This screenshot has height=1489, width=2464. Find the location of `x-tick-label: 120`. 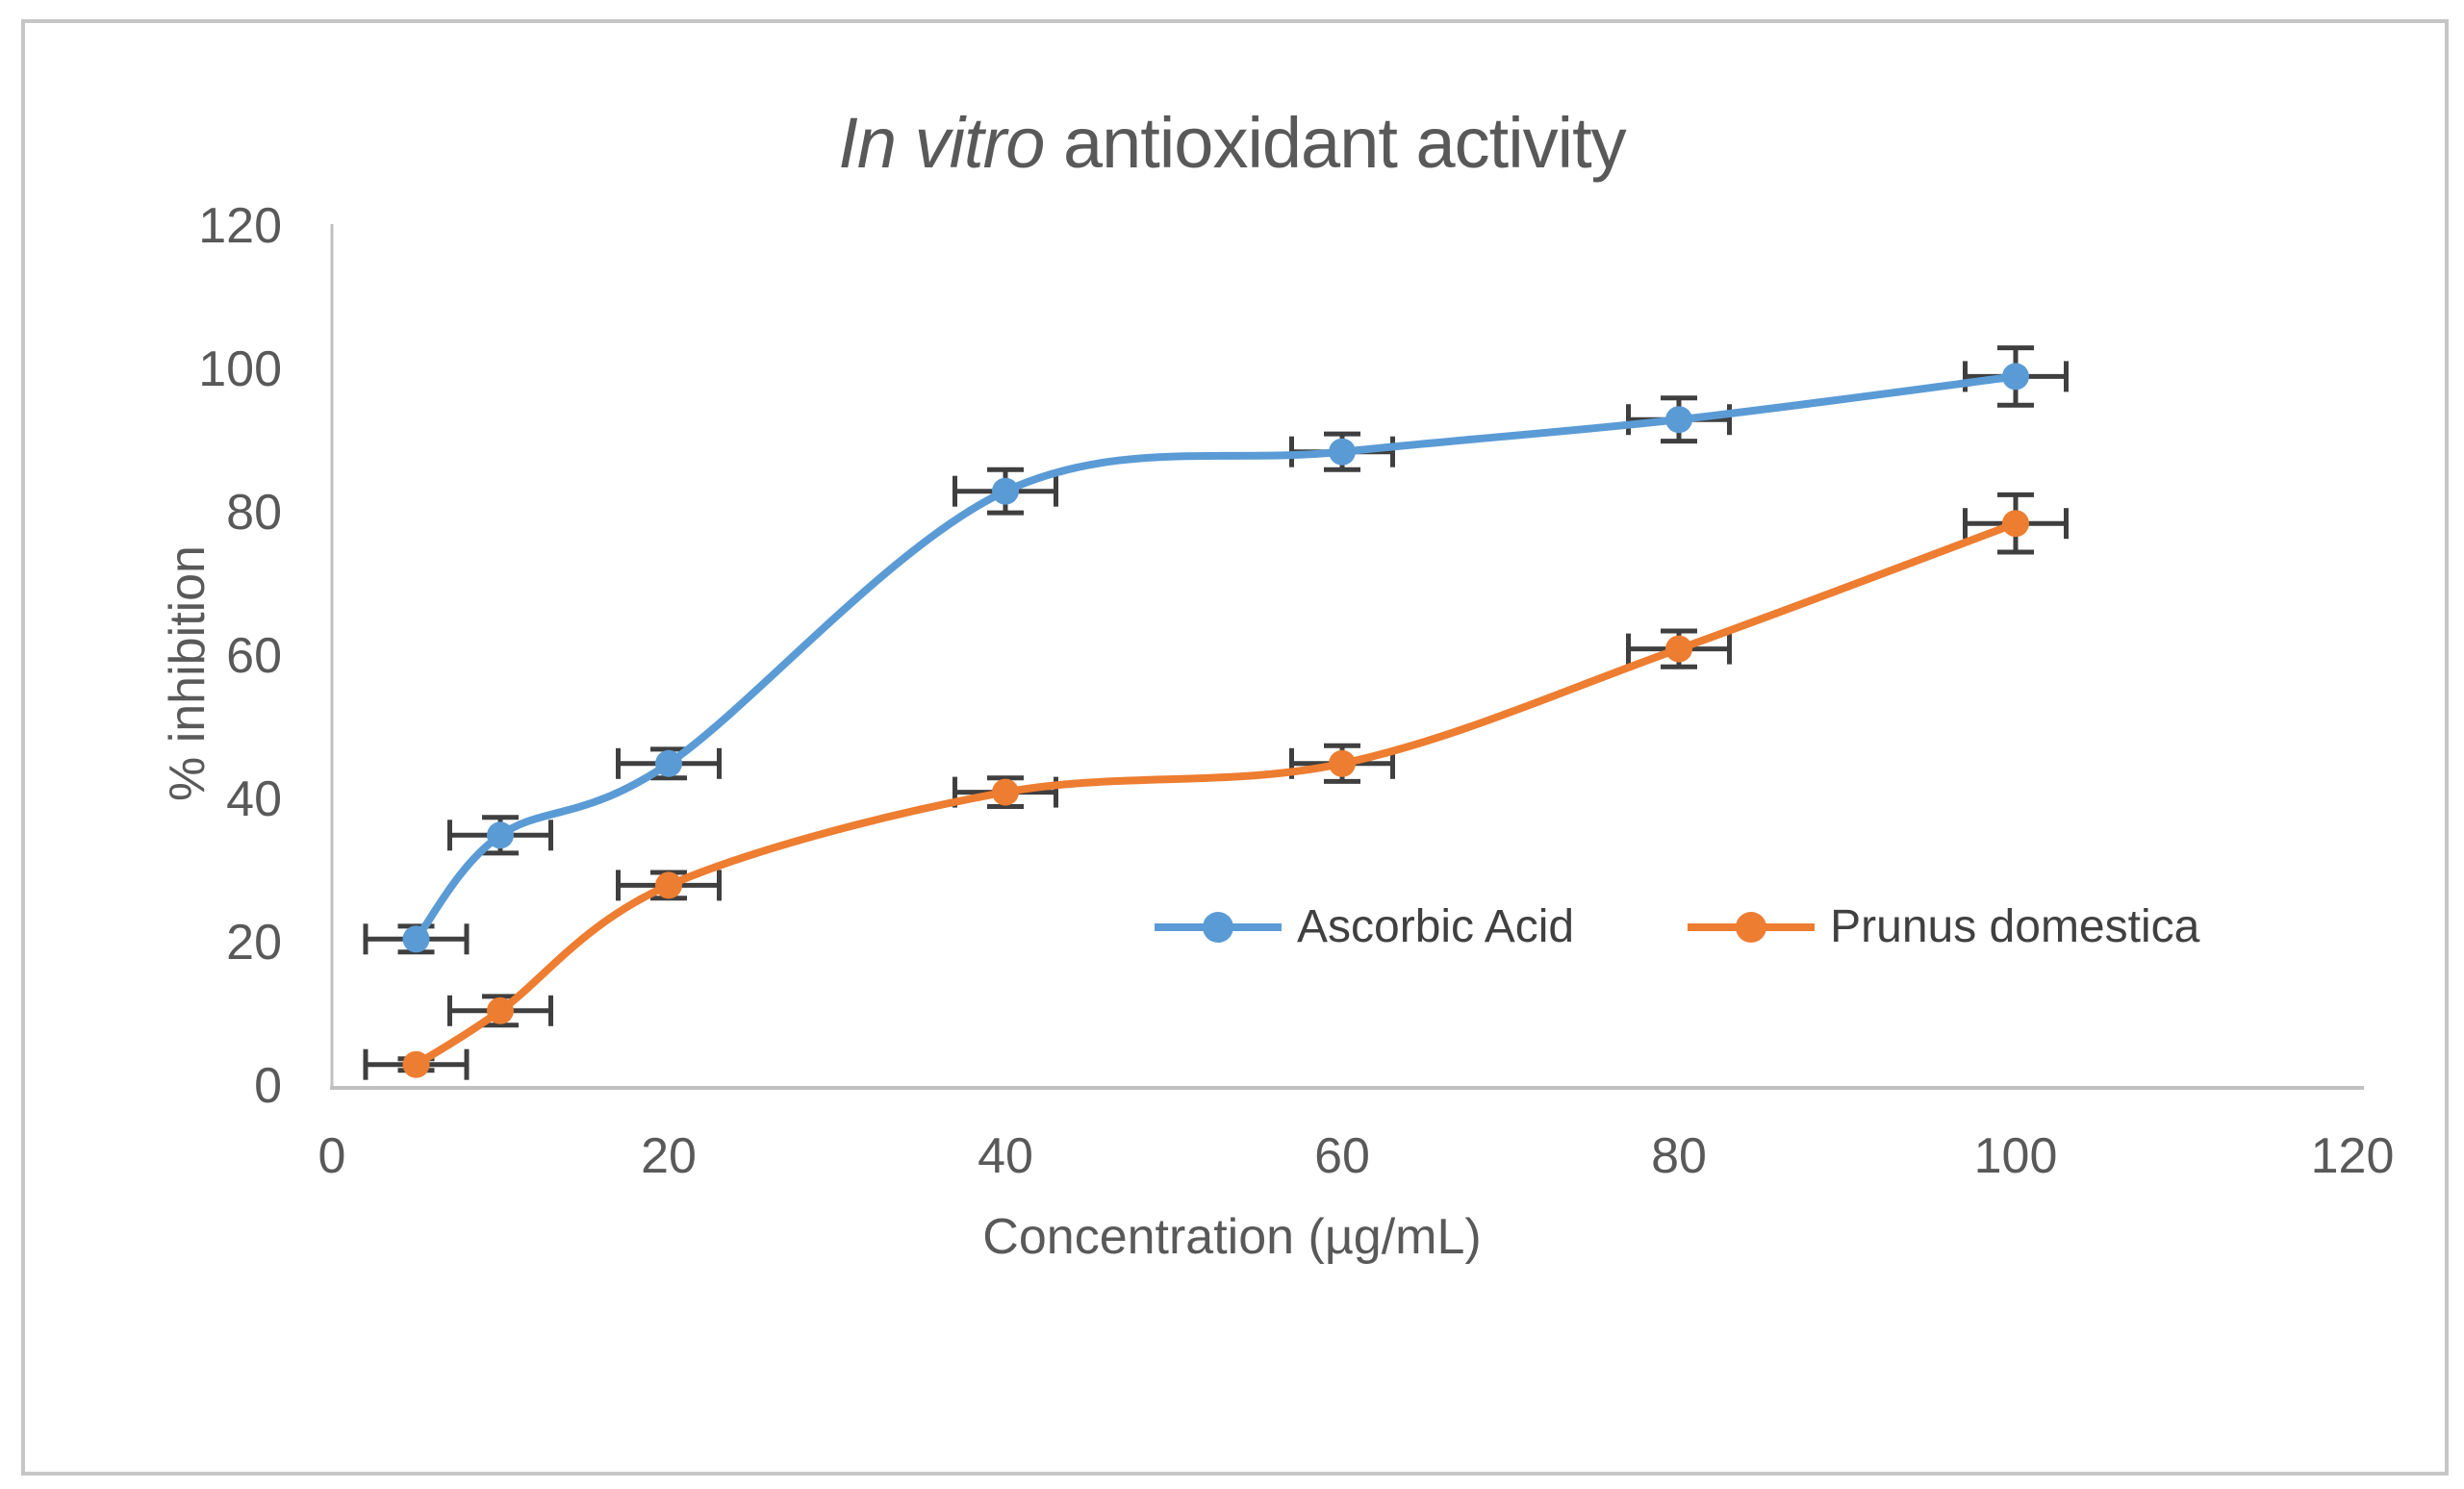

x-tick-label: 120 is located at coordinates (2352, 1156).